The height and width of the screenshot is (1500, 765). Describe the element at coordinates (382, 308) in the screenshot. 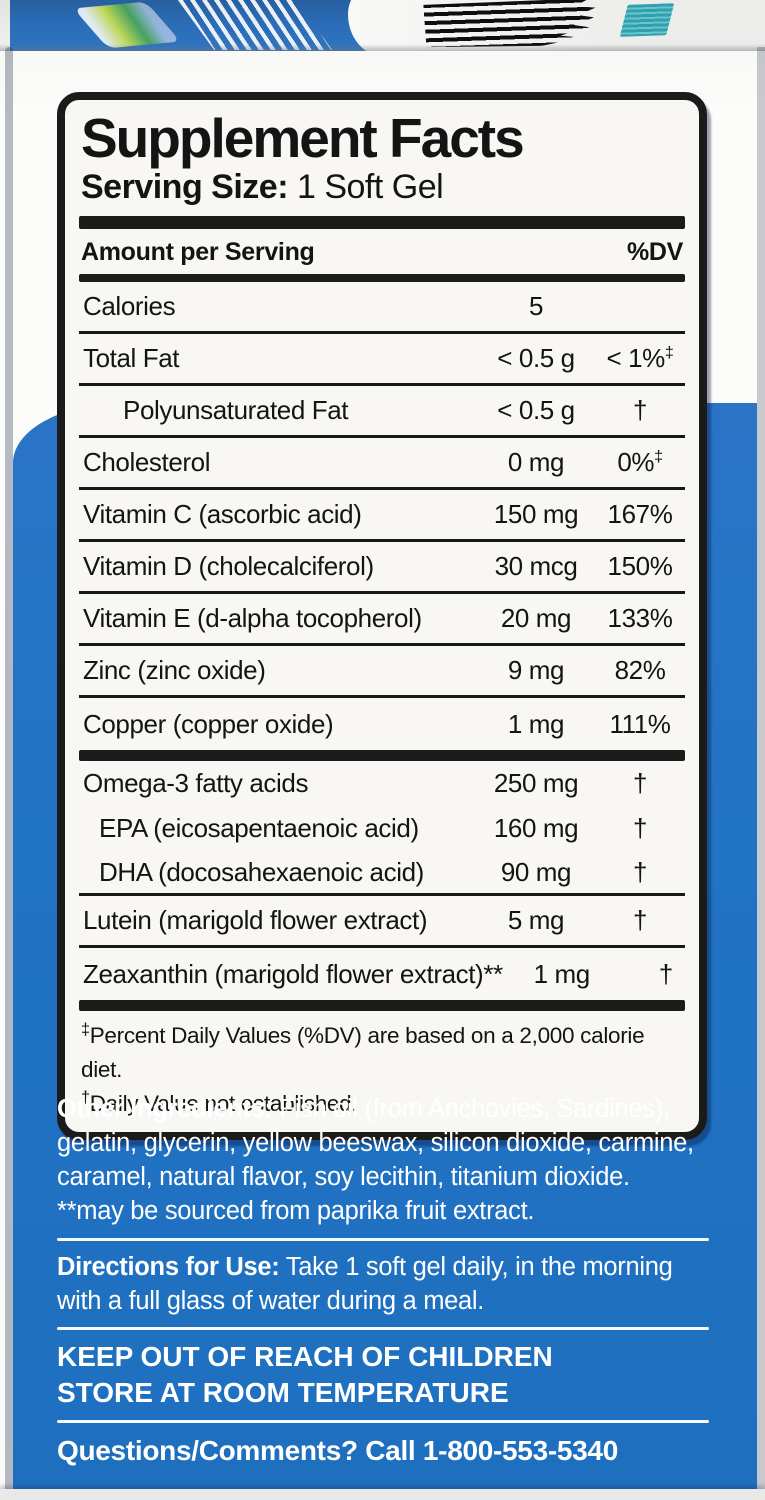

I see `nutrient-row: Calories 5` at that location.